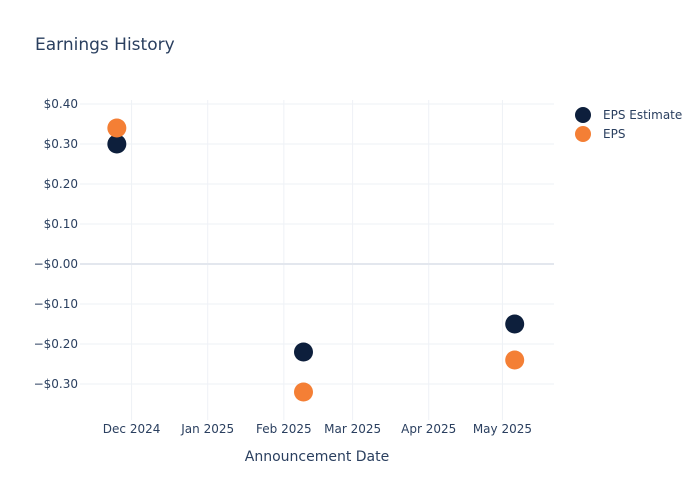 The image size is (700, 500). What do you see at coordinates (614, 134) in the screenshot?
I see `legend-label-eps: EPS` at bounding box center [614, 134].